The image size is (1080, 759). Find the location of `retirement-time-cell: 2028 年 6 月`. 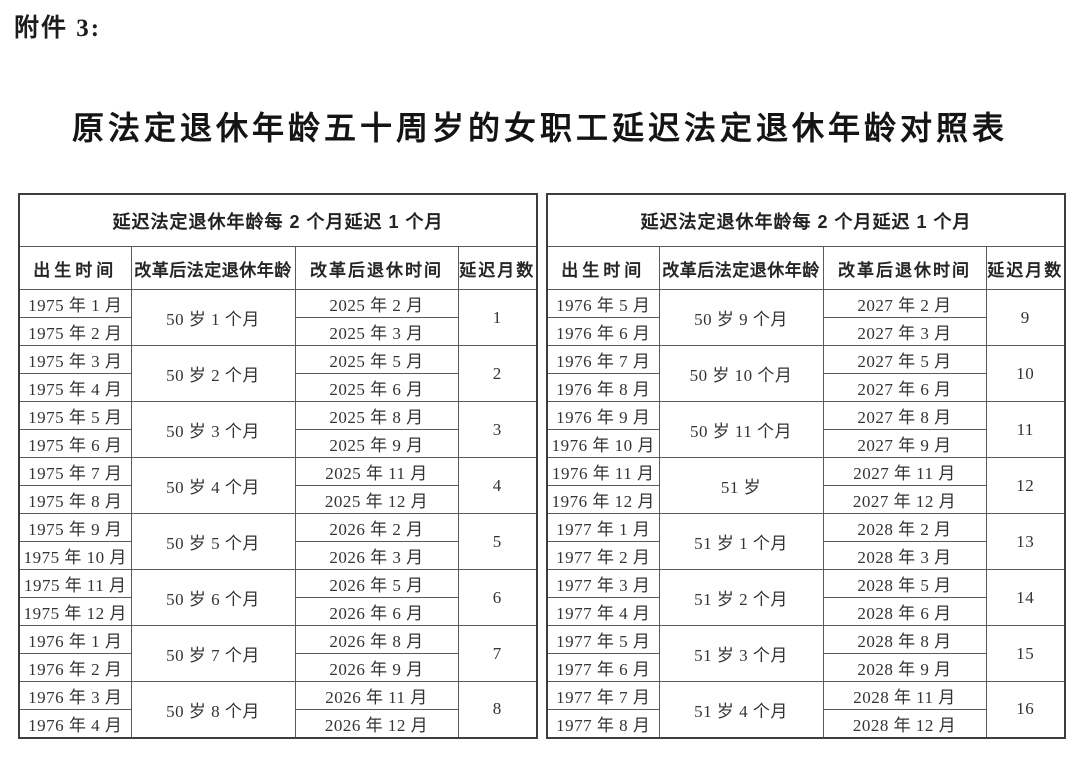

retirement-time-cell: 2028 年 6 月 is located at coordinates (904, 611).